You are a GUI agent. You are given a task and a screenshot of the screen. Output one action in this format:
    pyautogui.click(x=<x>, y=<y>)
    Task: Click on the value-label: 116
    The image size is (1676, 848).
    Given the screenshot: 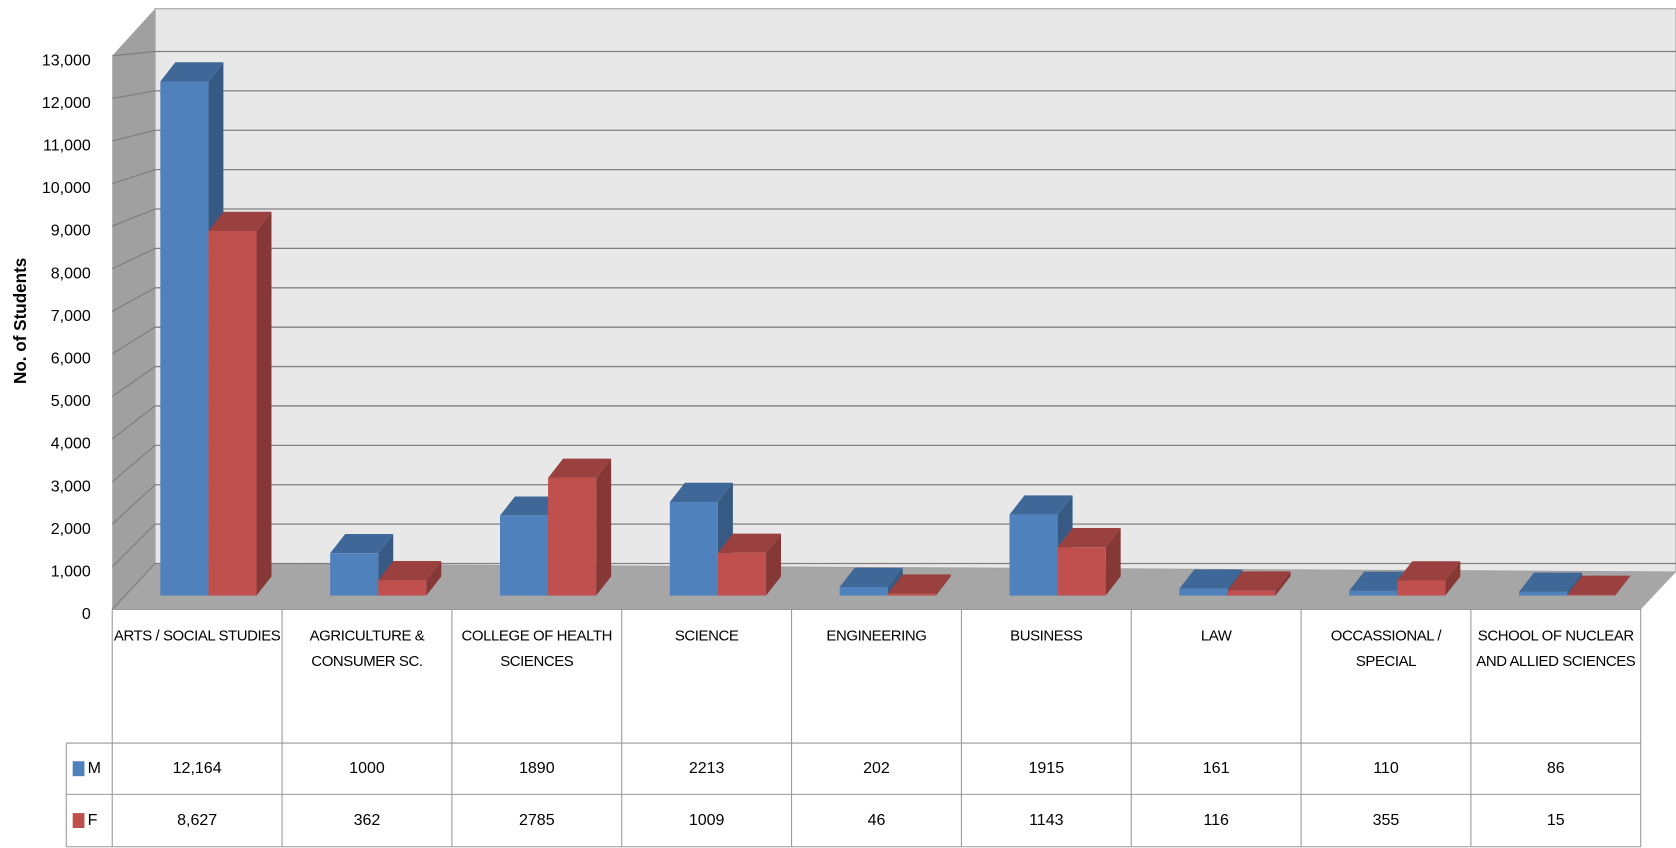 What is the action you would take?
    pyautogui.click(x=1216, y=820)
    